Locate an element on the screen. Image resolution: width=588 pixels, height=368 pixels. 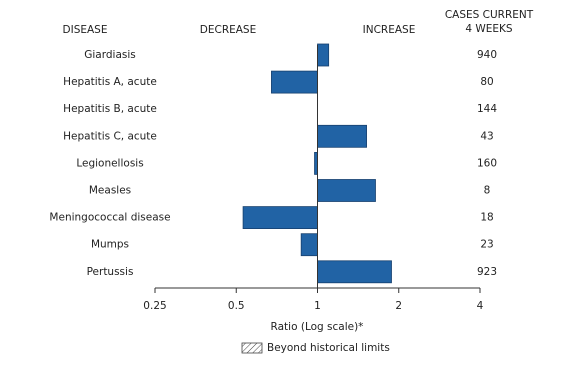
cases-value: 144 is located at coordinates (487, 109).